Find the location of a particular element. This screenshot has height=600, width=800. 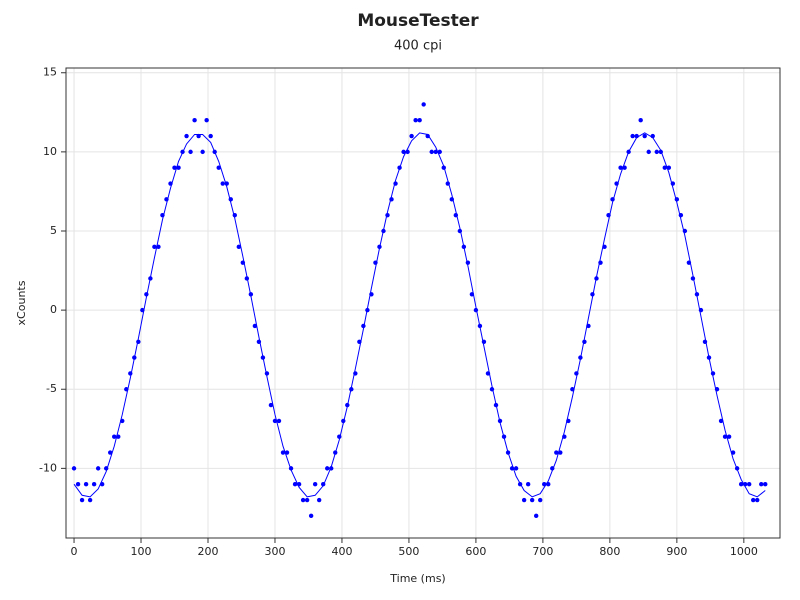

y-tick-label: 10 is located at coordinates (50, 151).